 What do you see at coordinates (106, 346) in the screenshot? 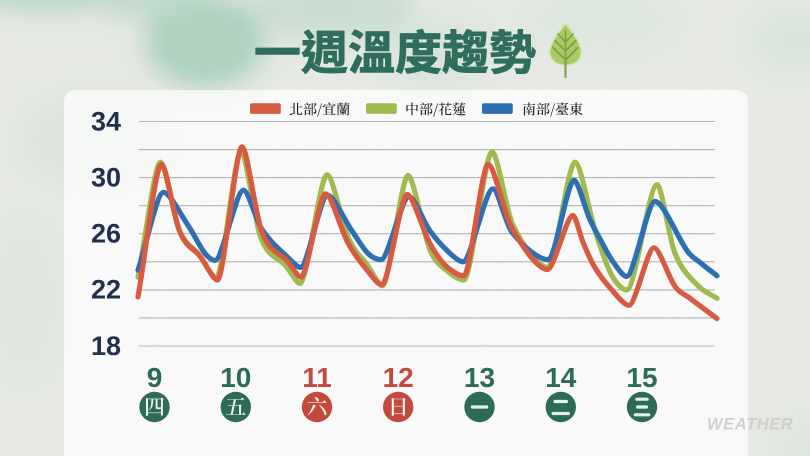
I see `svg-text: 18` at bounding box center [106, 346].